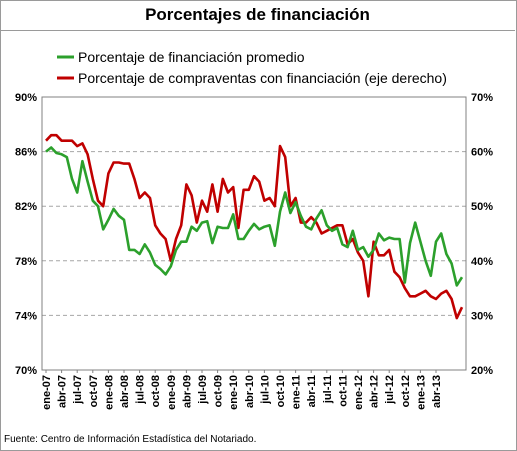 This screenshot has height=451, width=517. Describe the element at coordinates (482, 316) in the screenshot. I see `y-right-tick-label: 30%` at that location.